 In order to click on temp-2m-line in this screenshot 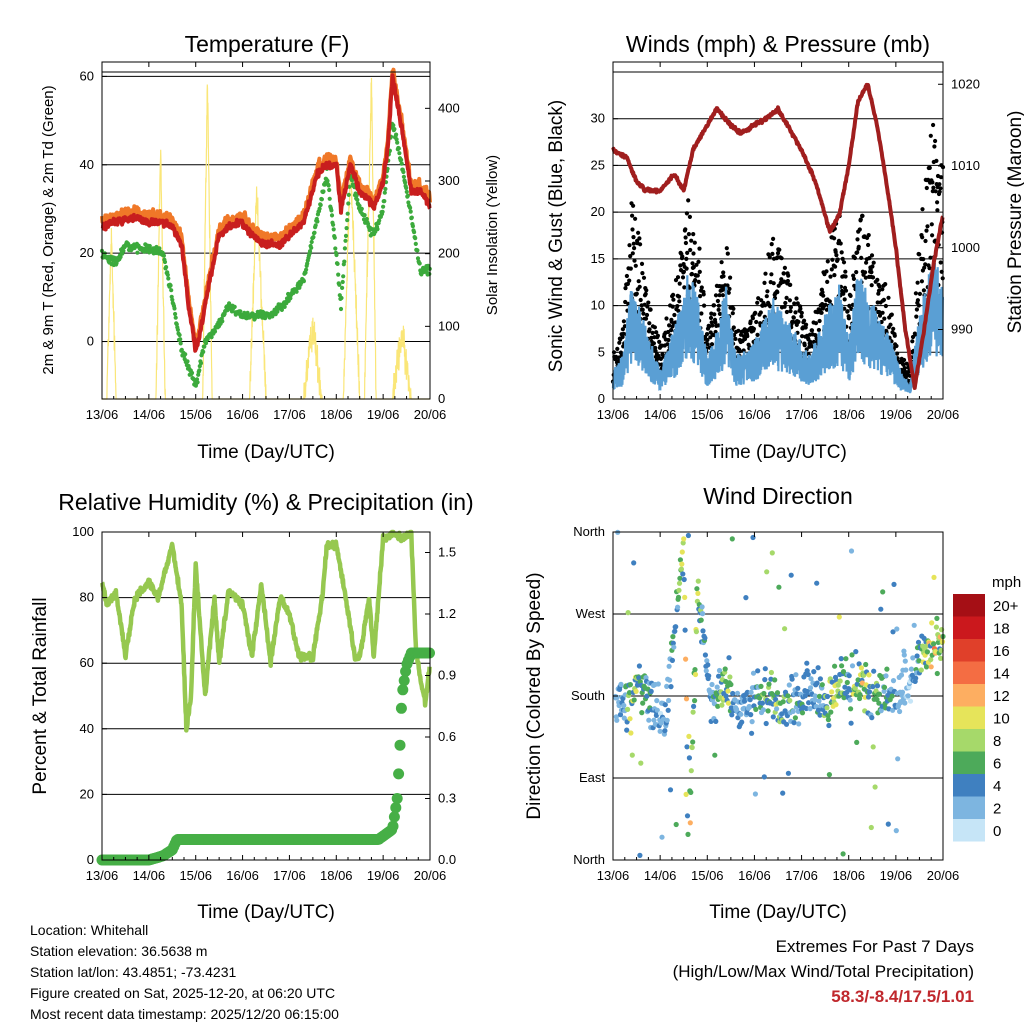, I will do `click(266, 213)`.